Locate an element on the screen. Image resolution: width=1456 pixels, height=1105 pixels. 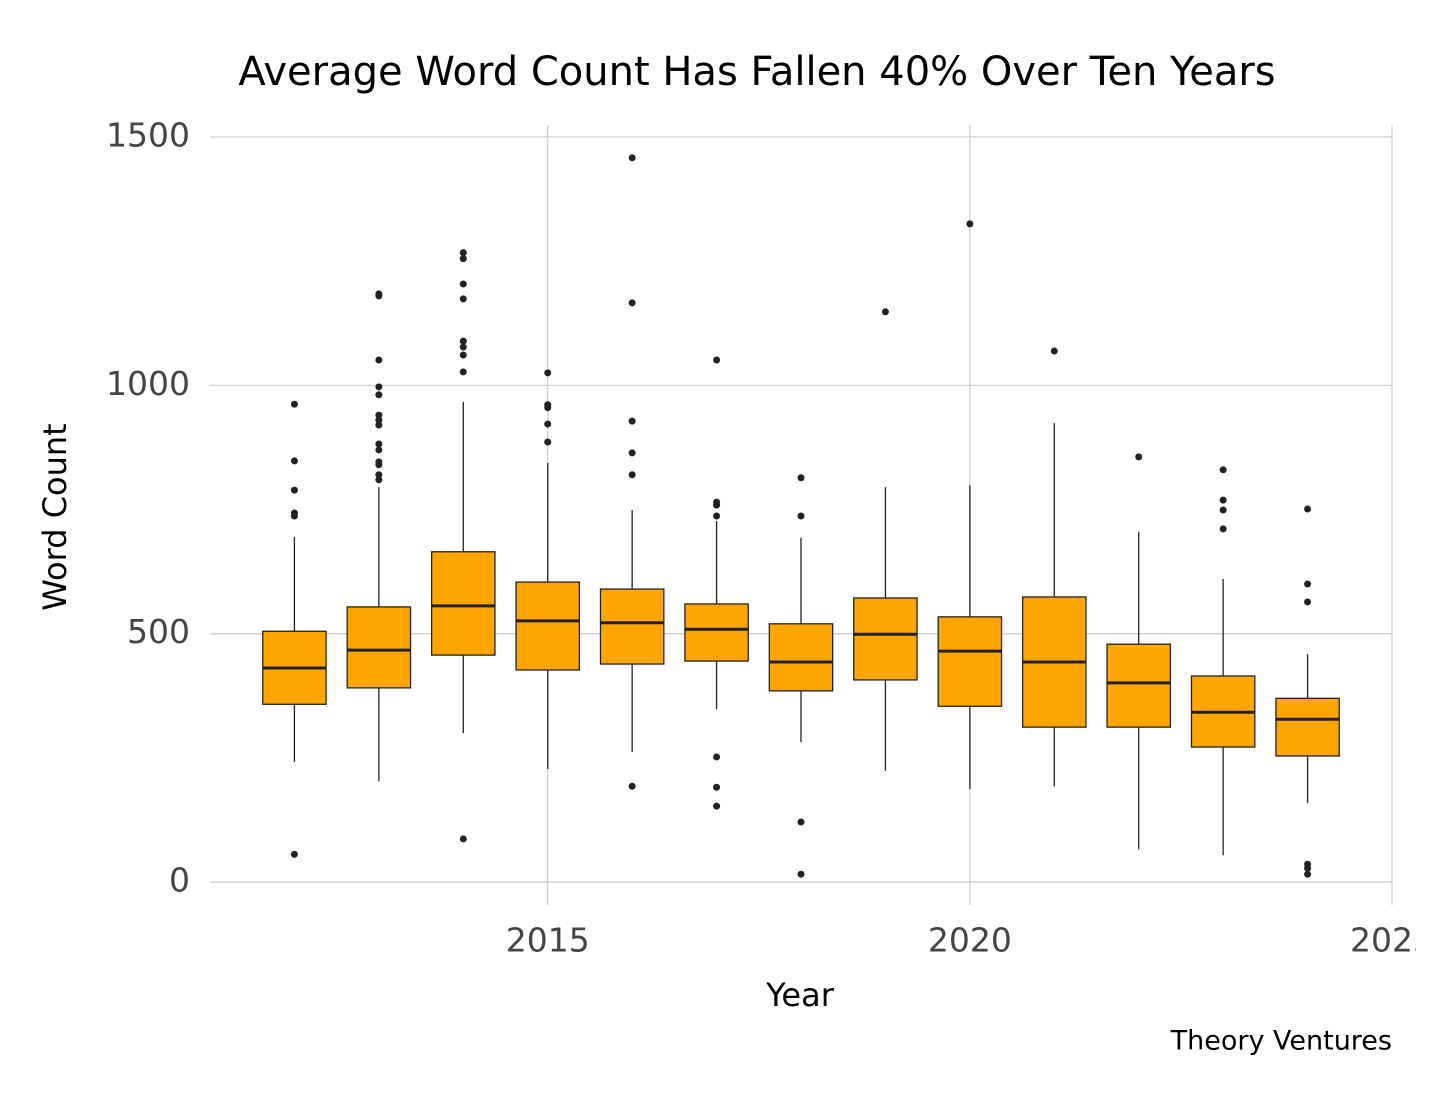
y-axis-label: Word Count is located at coordinates (55, 516).